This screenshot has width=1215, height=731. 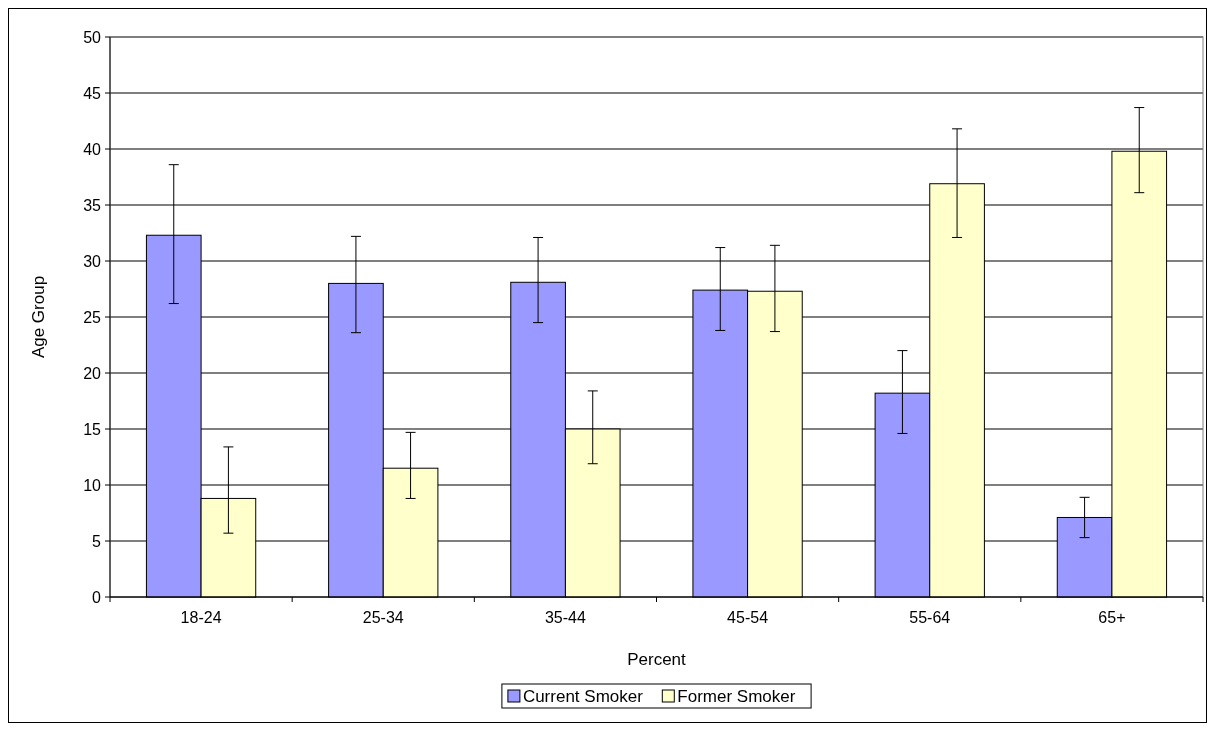 What do you see at coordinates (92, 485) in the screenshot?
I see `y-tick-label: 10` at bounding box center [92, 485].